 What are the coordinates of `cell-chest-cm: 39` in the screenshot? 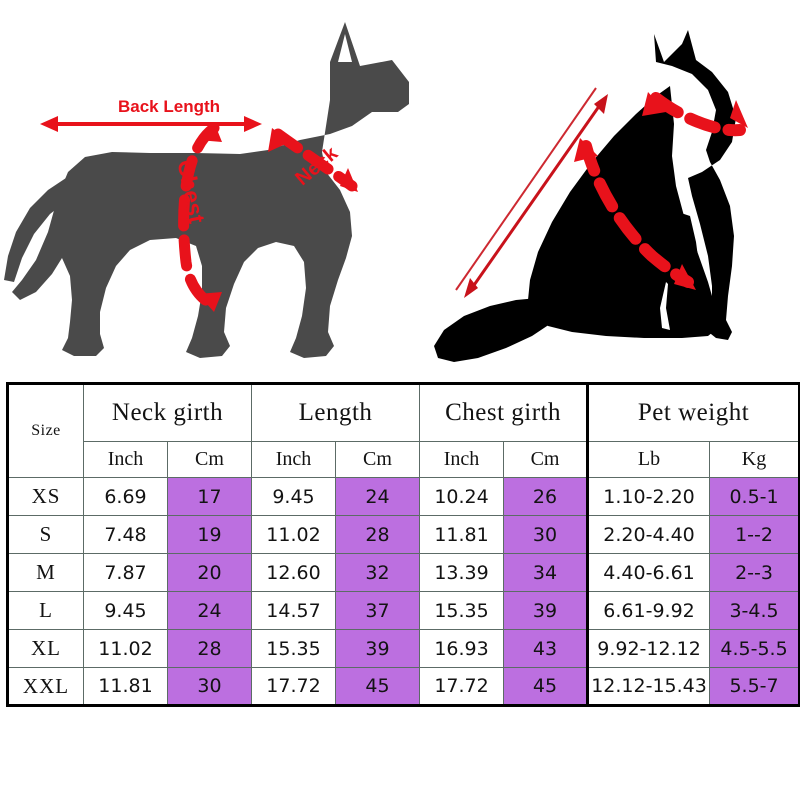 It's located at (546, 610).